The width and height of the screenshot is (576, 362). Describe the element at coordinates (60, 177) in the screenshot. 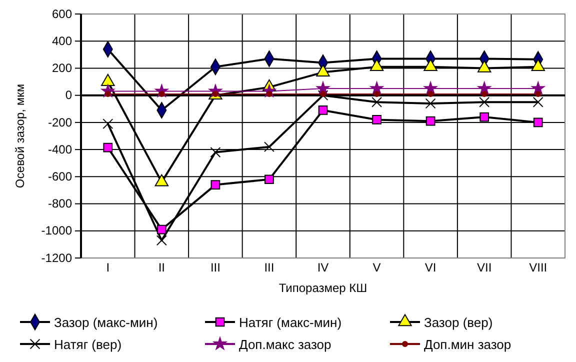

I see `y-tick-label: -600` at that location.